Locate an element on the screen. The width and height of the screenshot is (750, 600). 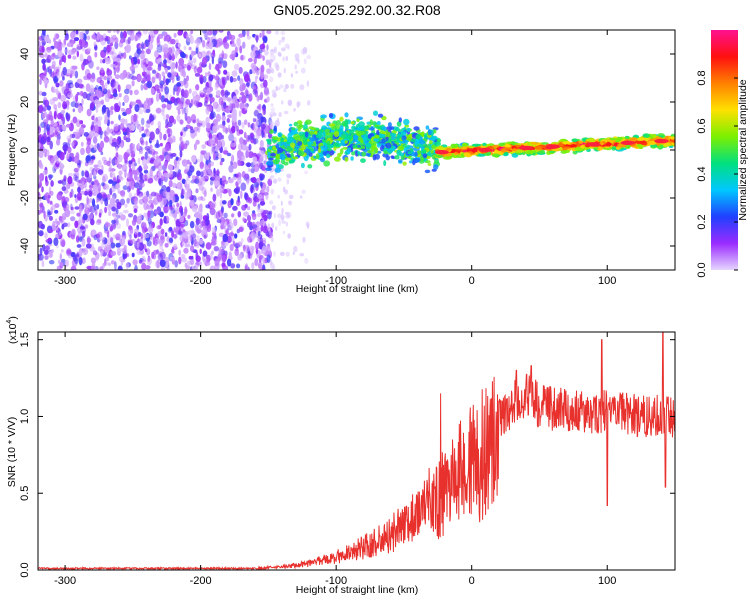
snr-x-tick-label: -300 is located at coordinates (65, 581).